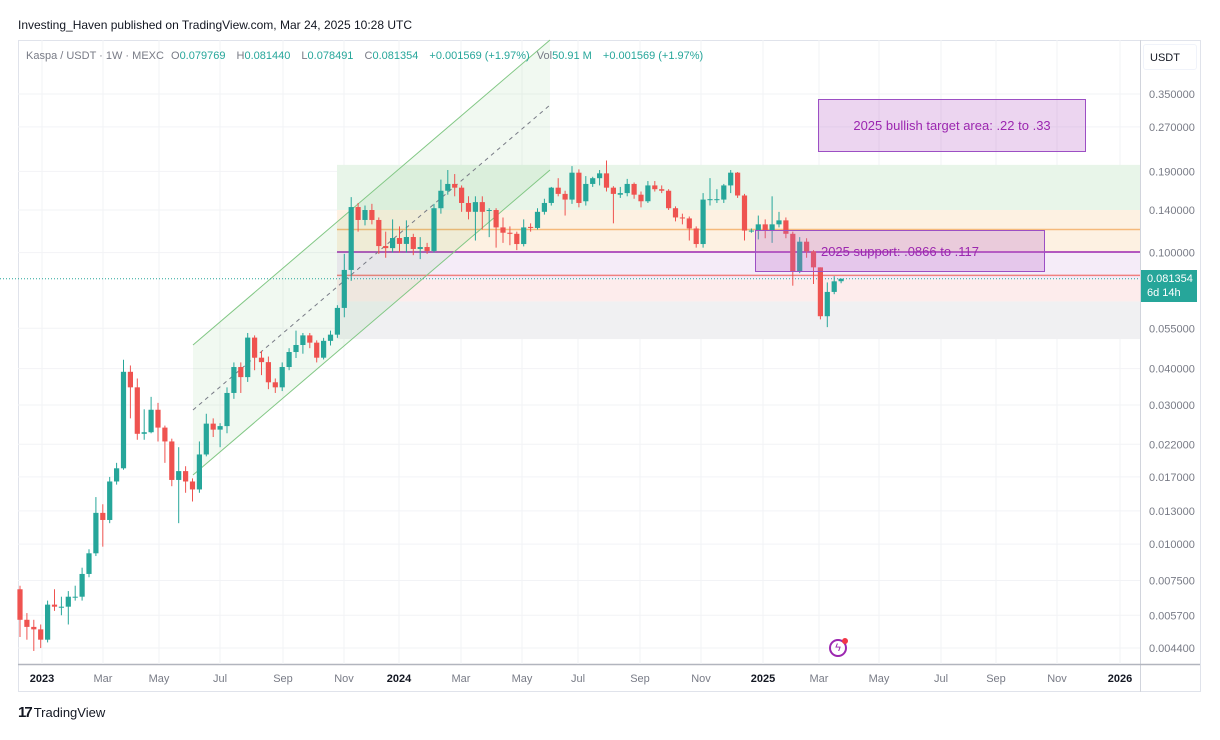 The height and width of the screenshot is (740, 1220). I want to click on price-tick-label: 0.022000, so click(1172, 445).